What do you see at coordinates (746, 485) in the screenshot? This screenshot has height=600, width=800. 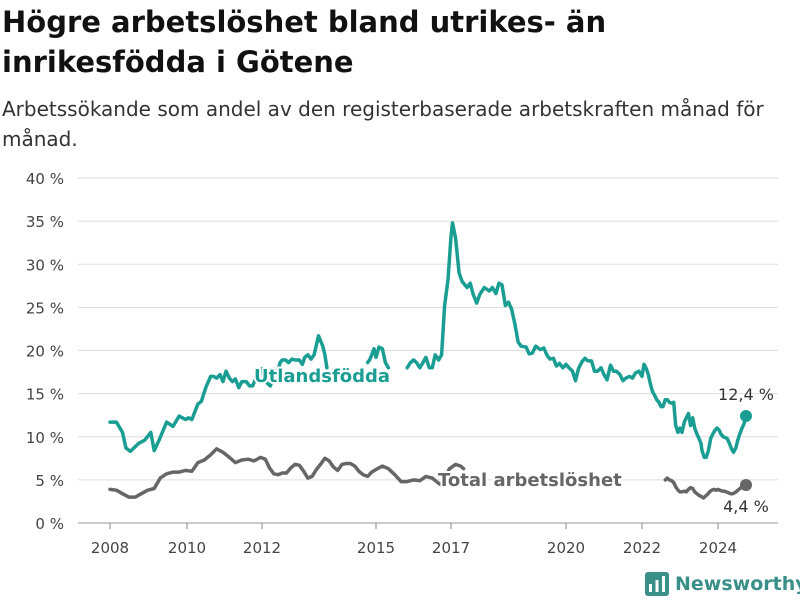 I see `end-point-marker-total` at bounding box center [746, 485].